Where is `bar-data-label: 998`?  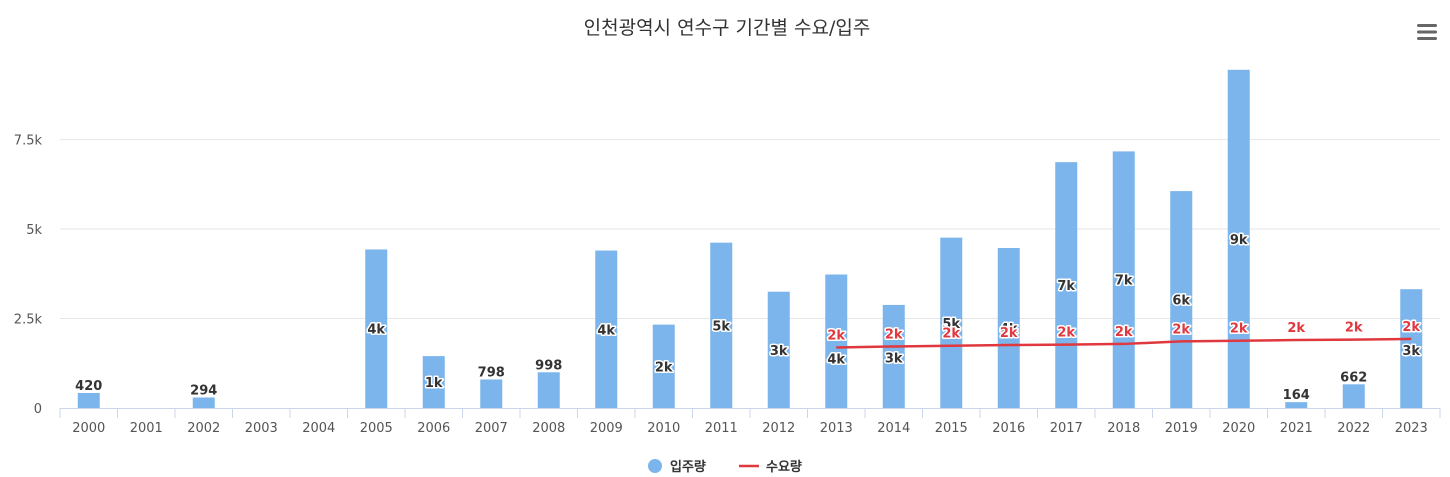 bar-data-label: 998 is located at coordinates (548, 365).